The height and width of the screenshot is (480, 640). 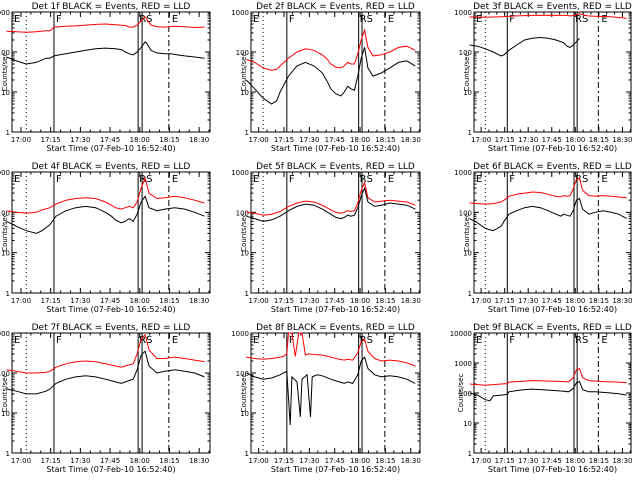 I want to click on panel-title: Det 6f BLACK = Events, RED = LLD, so click(x=552, y=167).